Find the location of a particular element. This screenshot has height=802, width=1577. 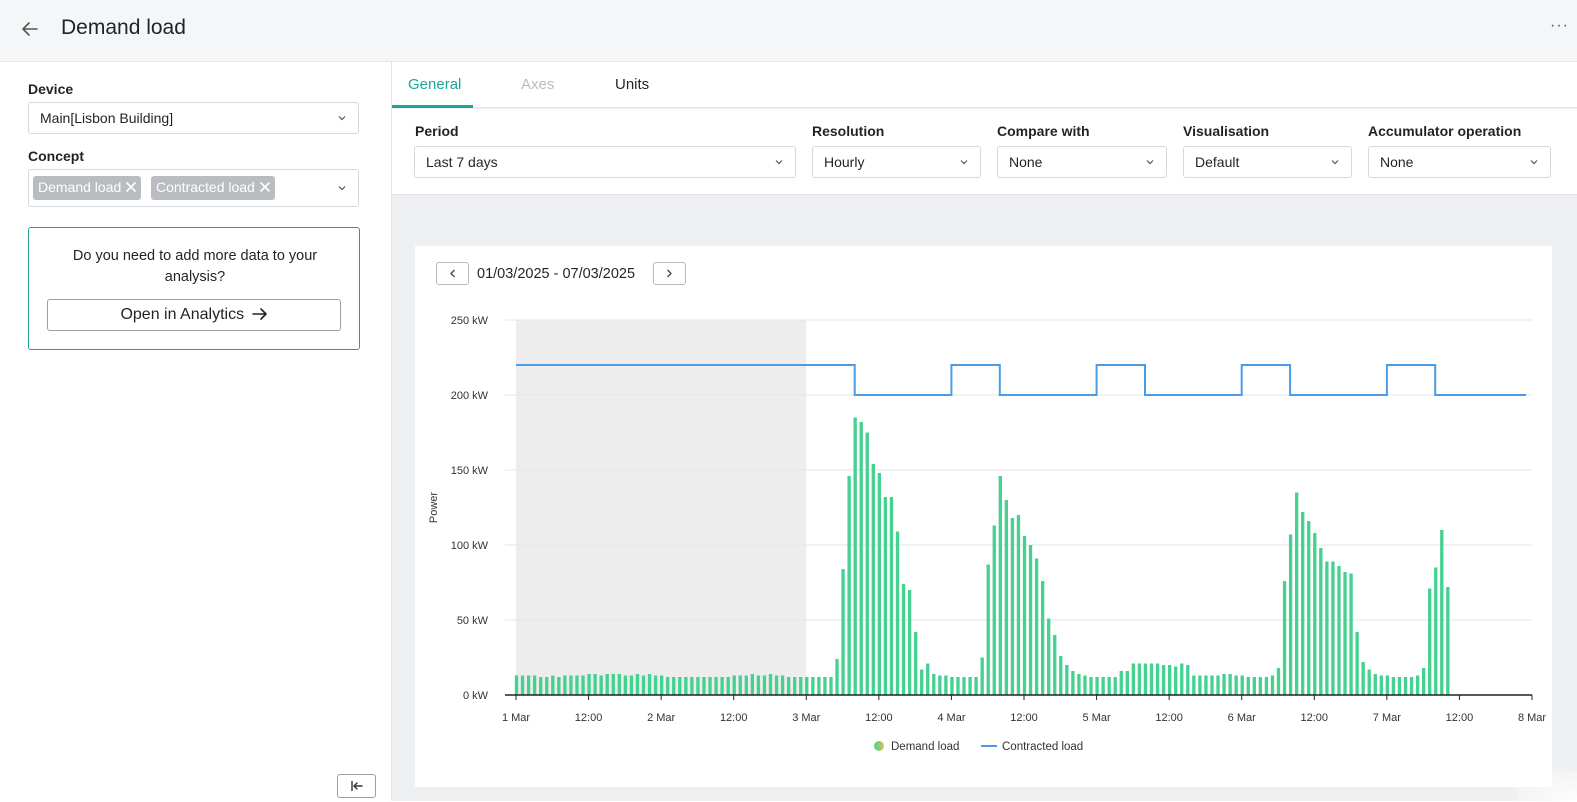

arrow-left-icon is located at coordinates (30, 29).